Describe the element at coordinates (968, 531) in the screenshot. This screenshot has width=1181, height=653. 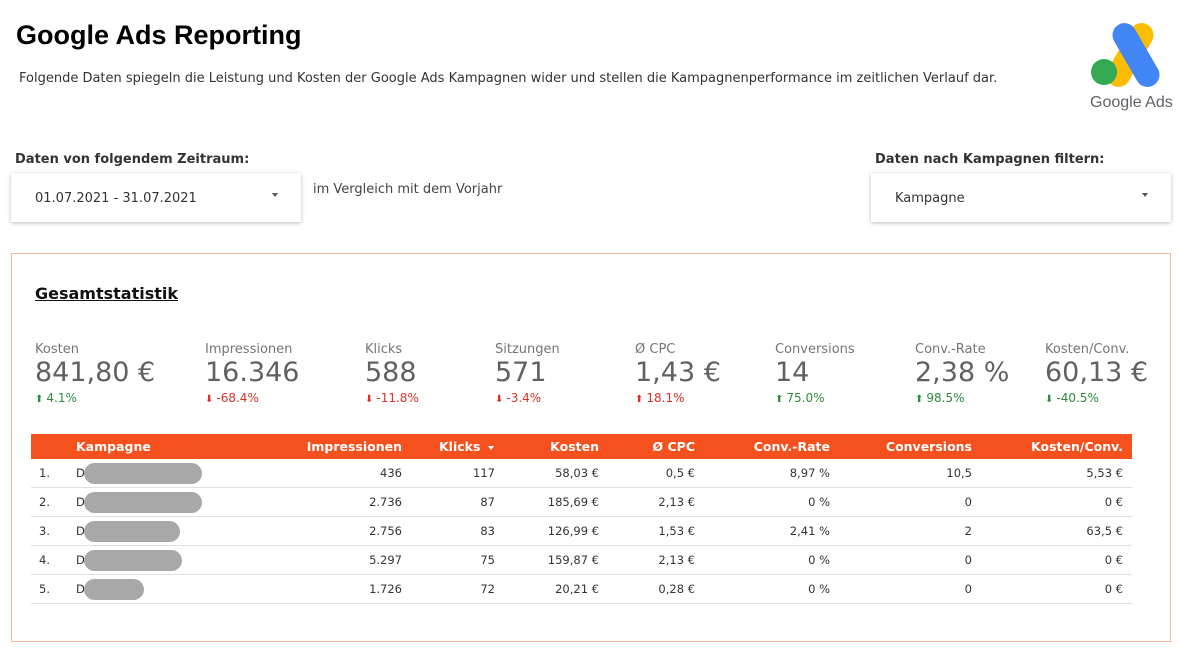
I see `cell-conversions: 2` at that location.